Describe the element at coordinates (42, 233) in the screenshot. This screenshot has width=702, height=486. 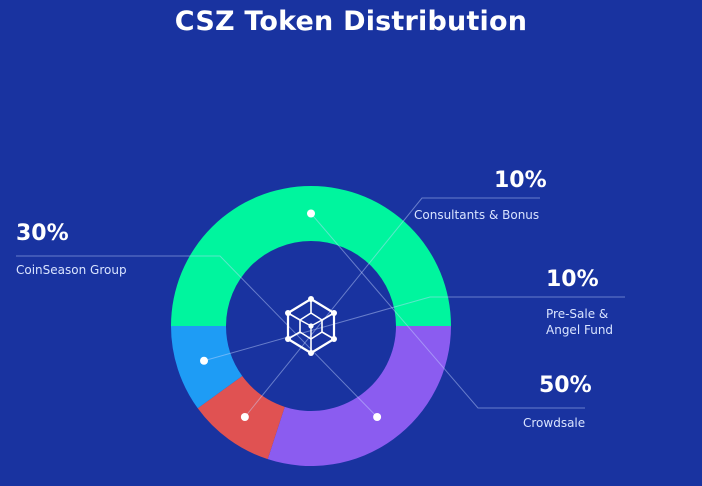
I see `slice-percent-label: 30%` at that location.